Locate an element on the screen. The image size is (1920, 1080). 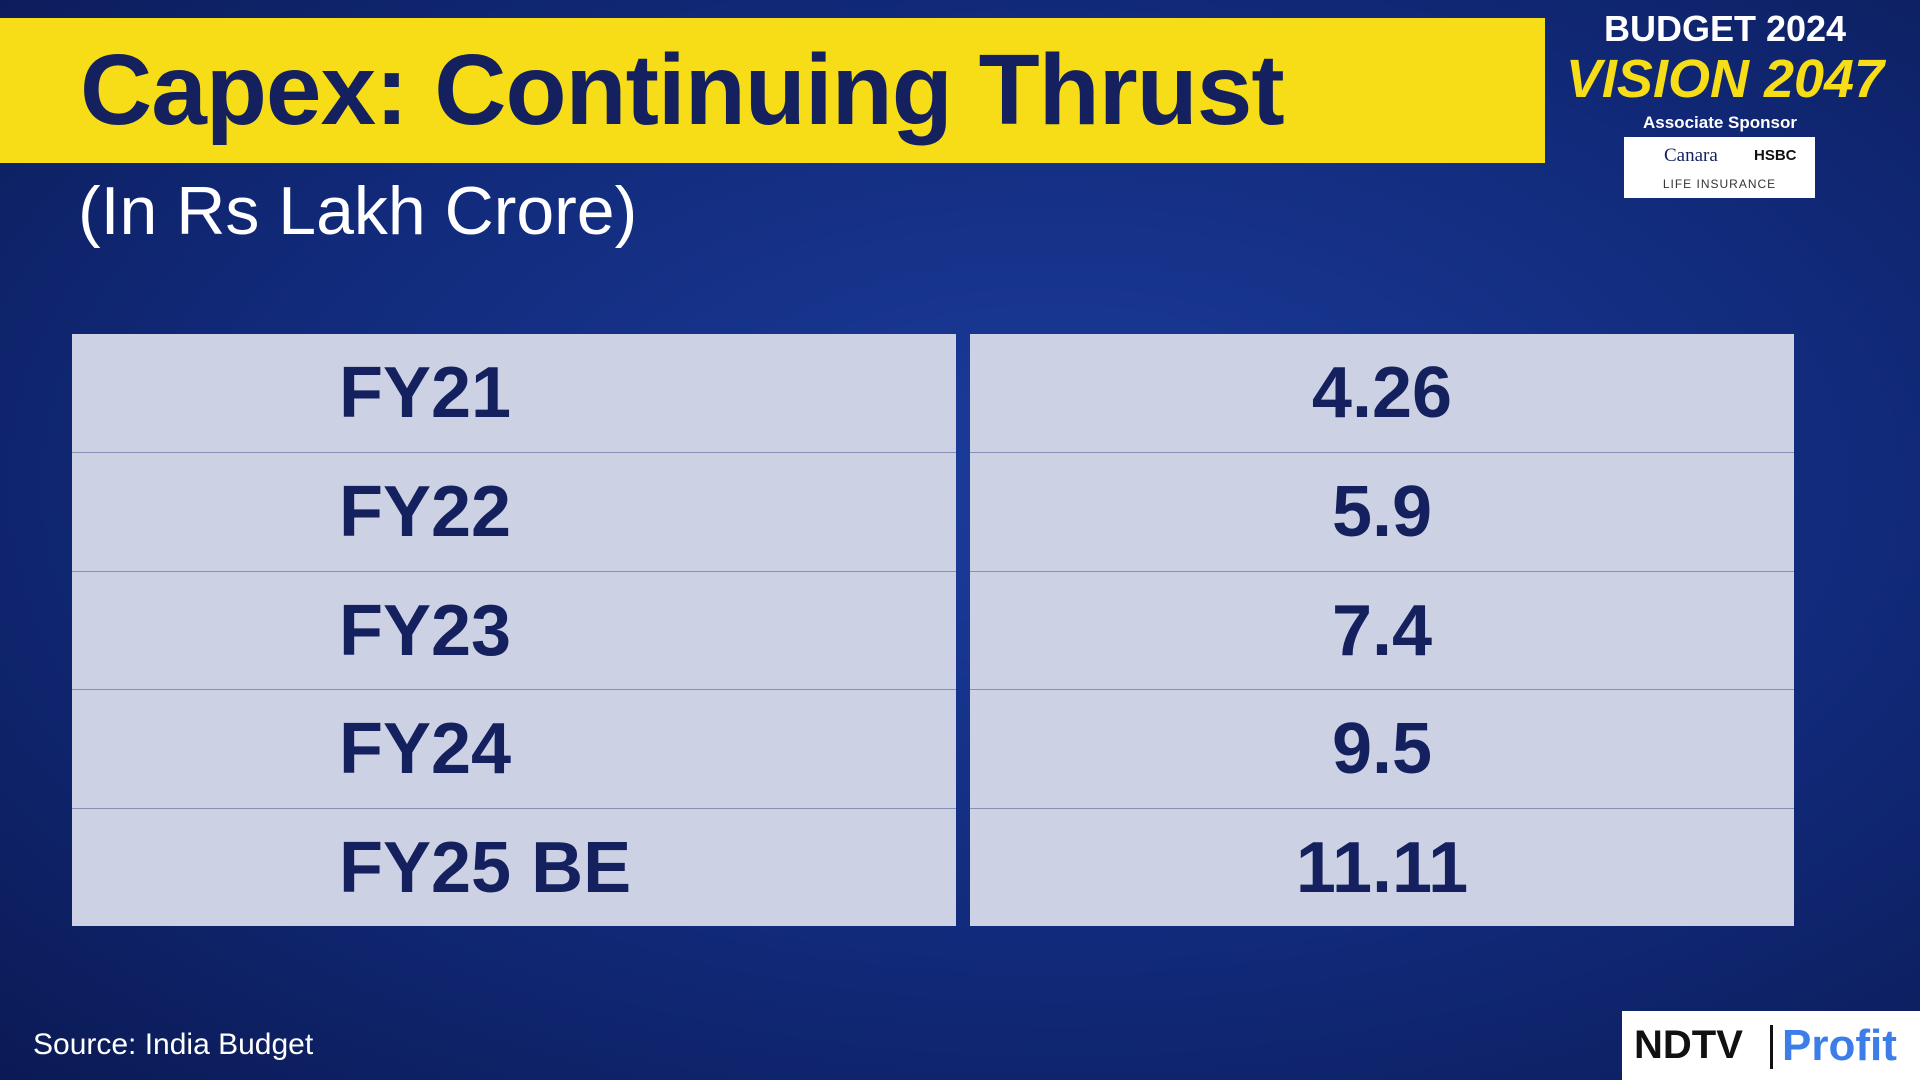
row-value: 9.5 is located at coordinates (1382, 748).